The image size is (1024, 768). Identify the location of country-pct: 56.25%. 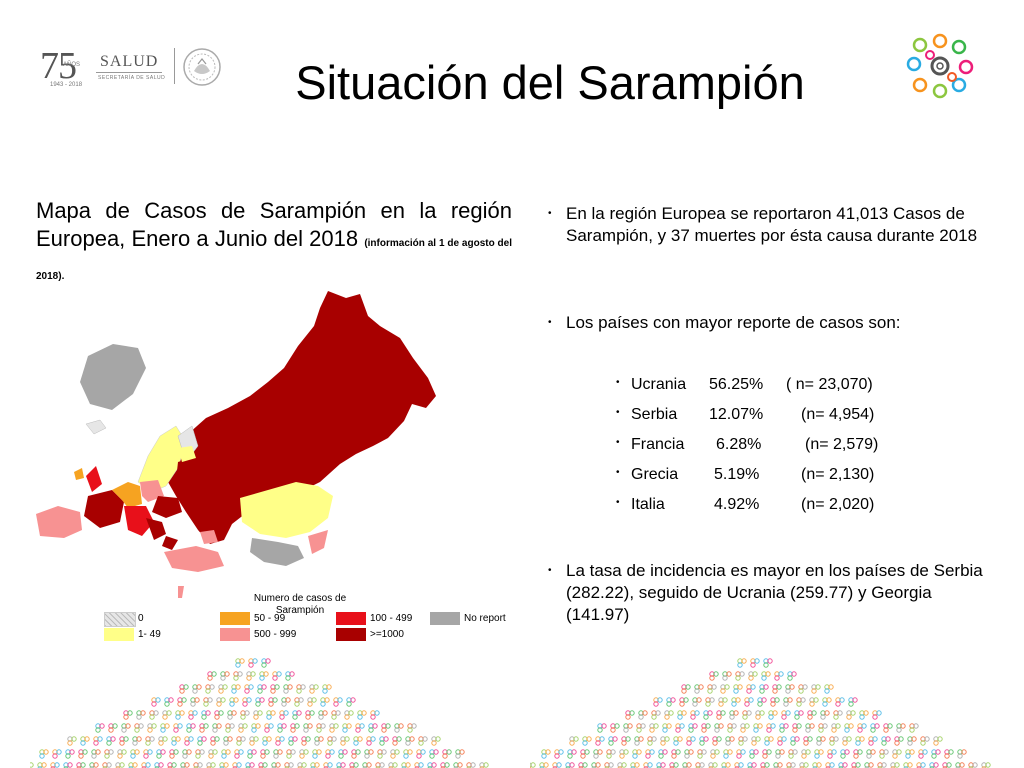
(736, 384).